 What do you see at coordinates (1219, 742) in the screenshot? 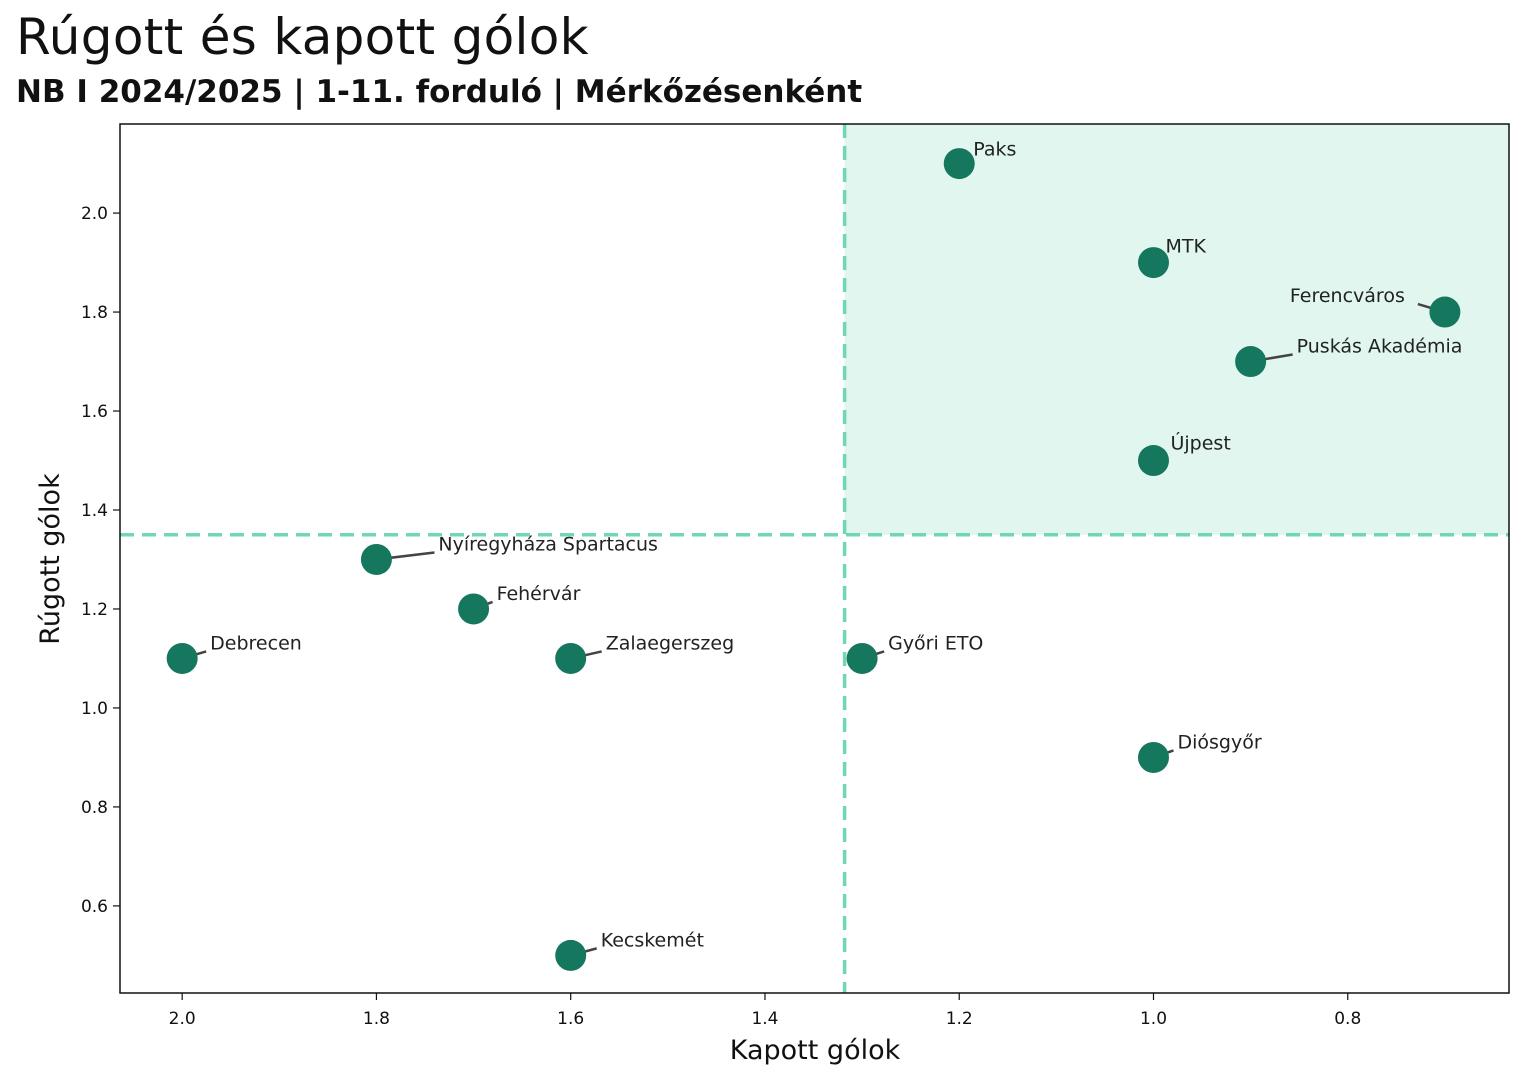
I see `data-point-label: Diósgyőr` at bounding box center [1219, 742].